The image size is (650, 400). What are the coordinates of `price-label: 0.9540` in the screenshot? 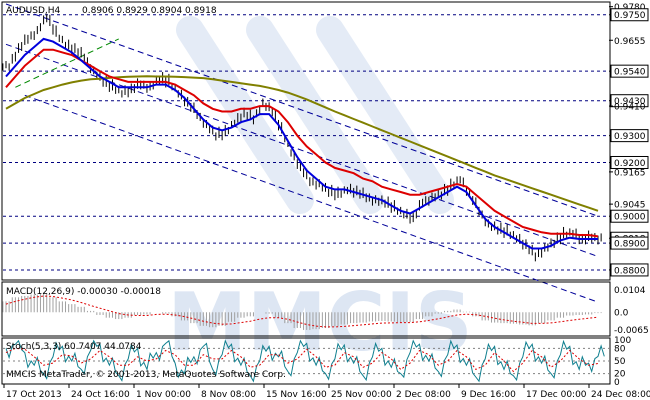 It's located at (630, 73).